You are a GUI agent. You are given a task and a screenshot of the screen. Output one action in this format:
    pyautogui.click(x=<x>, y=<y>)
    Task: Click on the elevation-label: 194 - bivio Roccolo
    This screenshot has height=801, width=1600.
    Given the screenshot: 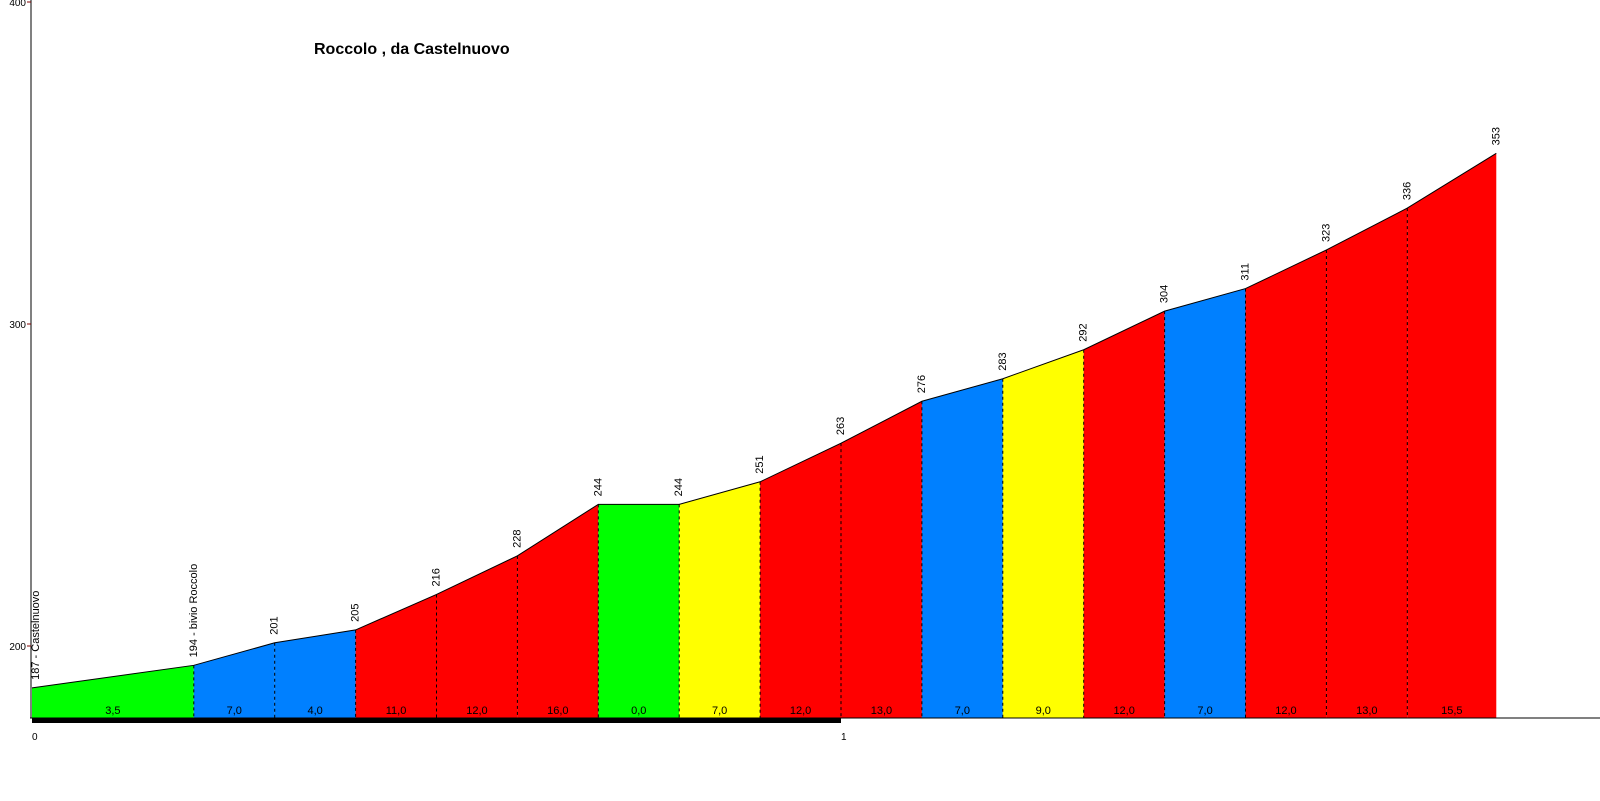 What is the action you would take?
    pyautogui.click(x=194, y=611)
    